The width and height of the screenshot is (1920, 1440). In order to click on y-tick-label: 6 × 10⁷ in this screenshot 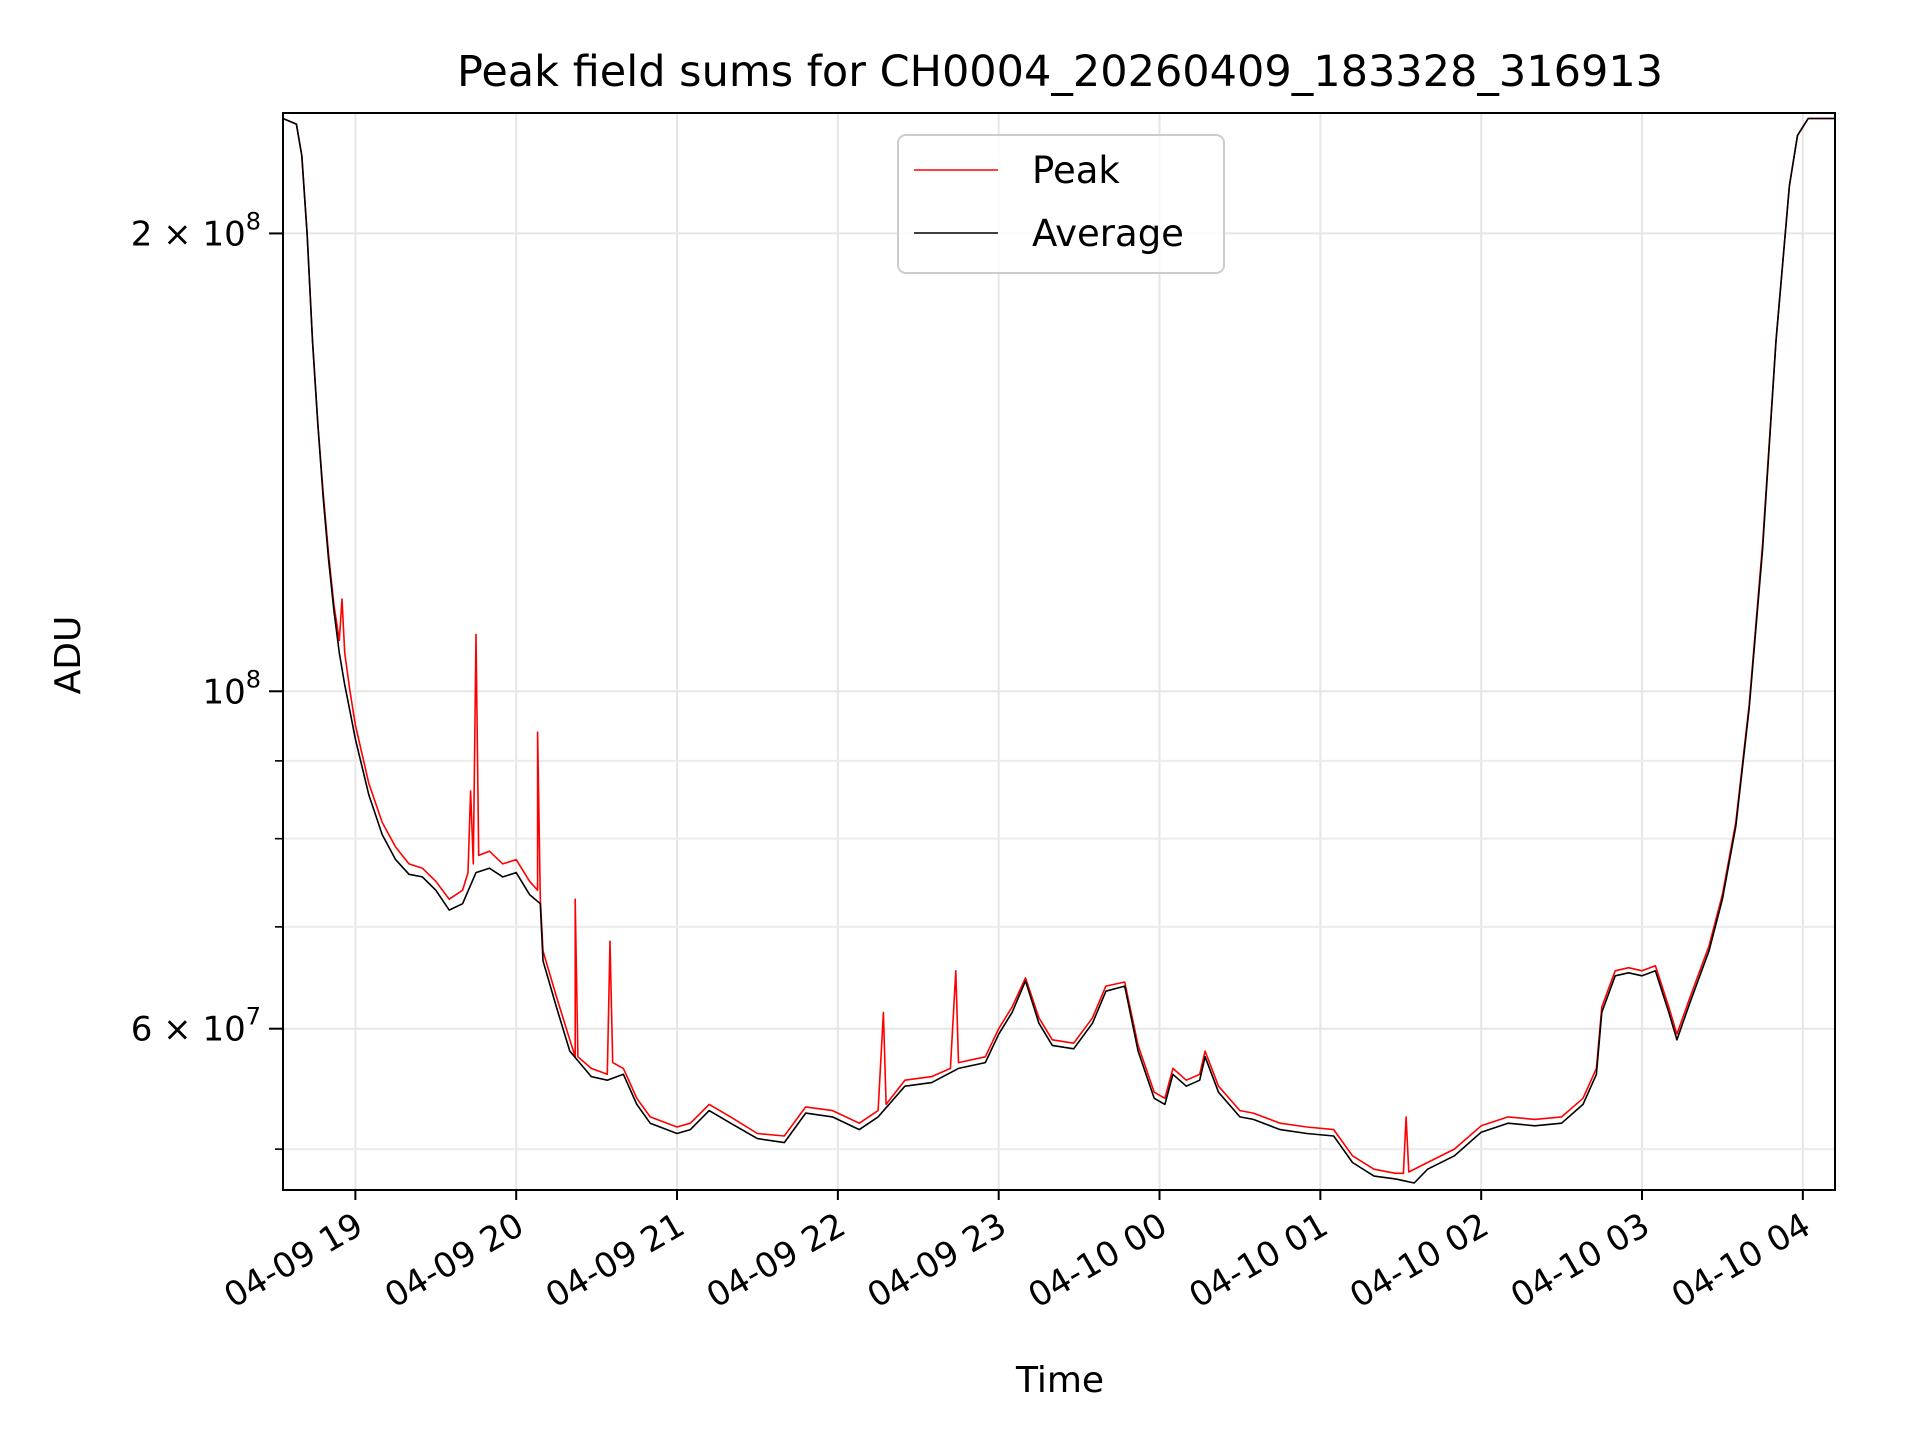, I will do `click(196, 1026)`.